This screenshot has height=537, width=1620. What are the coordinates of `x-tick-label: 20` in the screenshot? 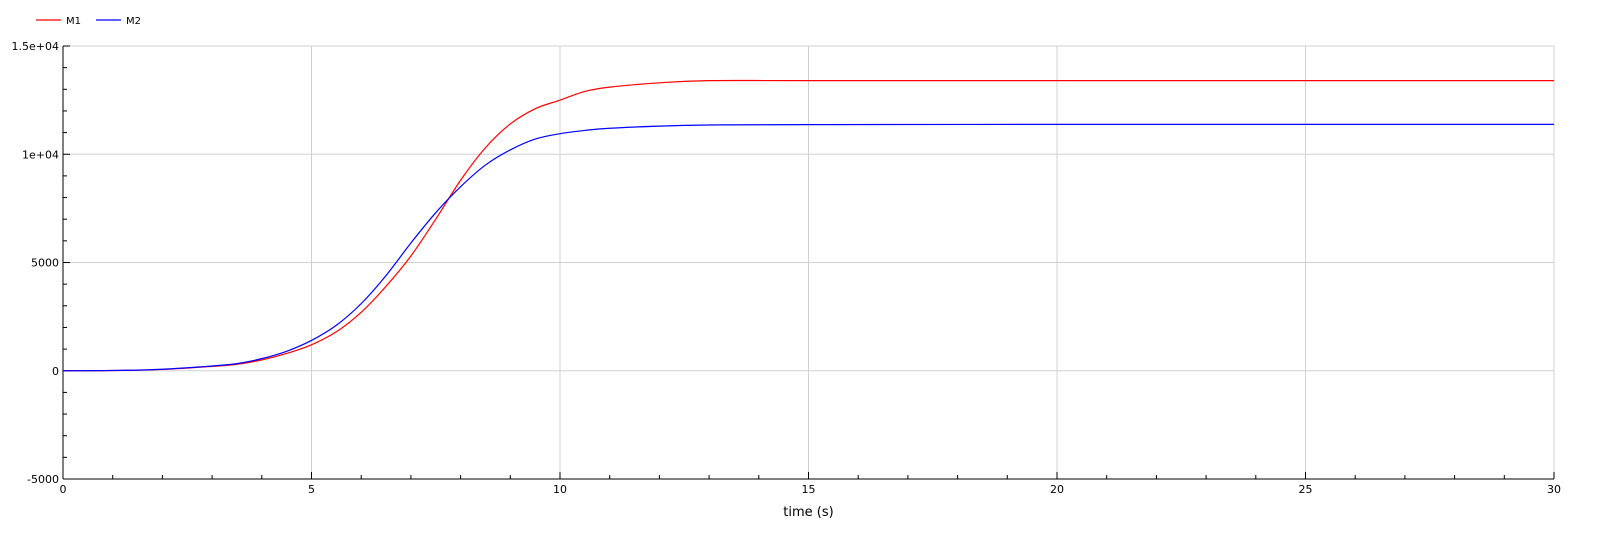 It's located at (1057, 489).